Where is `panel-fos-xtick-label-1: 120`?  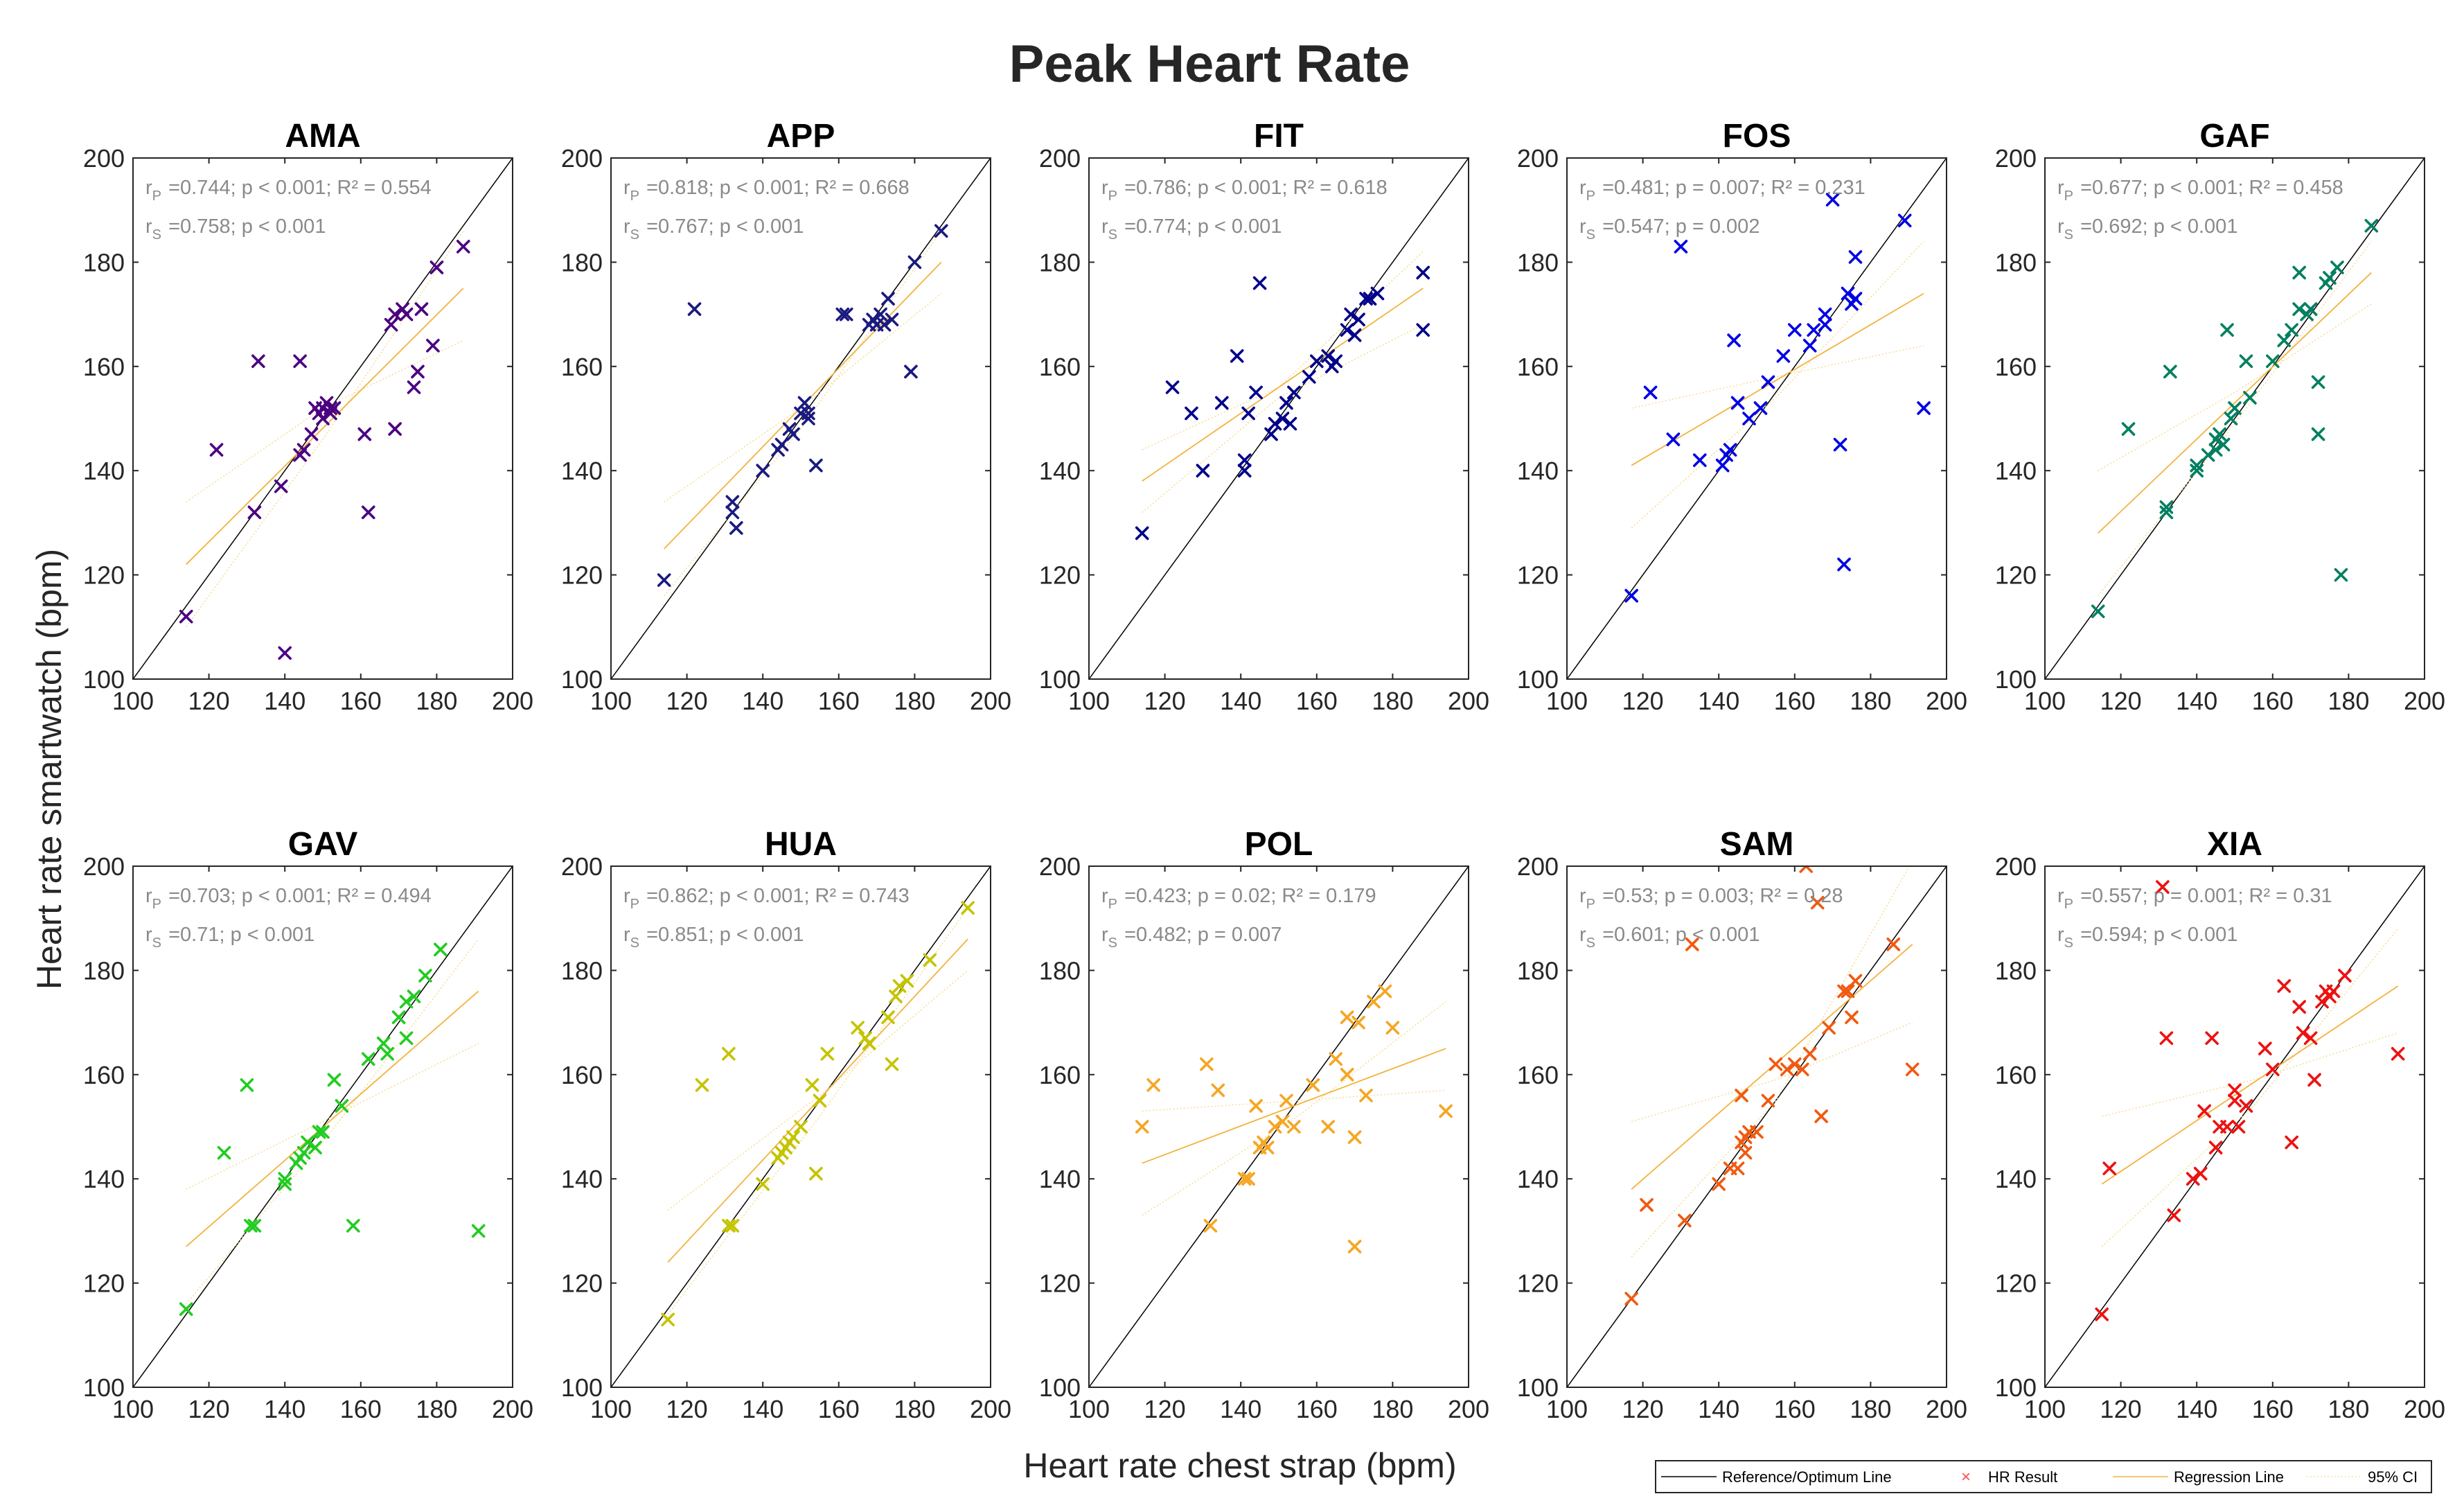
panel-fos-xtick-label-1: 120 is located at coordinates (1643, 701).